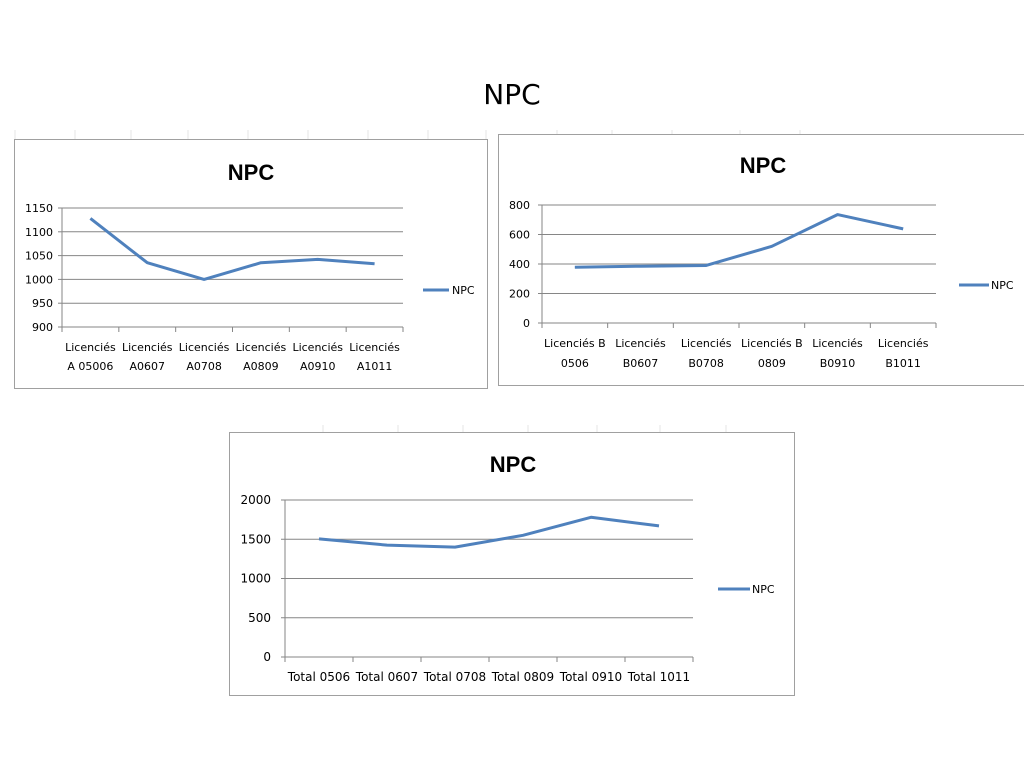  What do you see at coordinates (386, 677) in the screenshot?
I see `x-tick-label: Total 0607` at bounding box center [386, 677].